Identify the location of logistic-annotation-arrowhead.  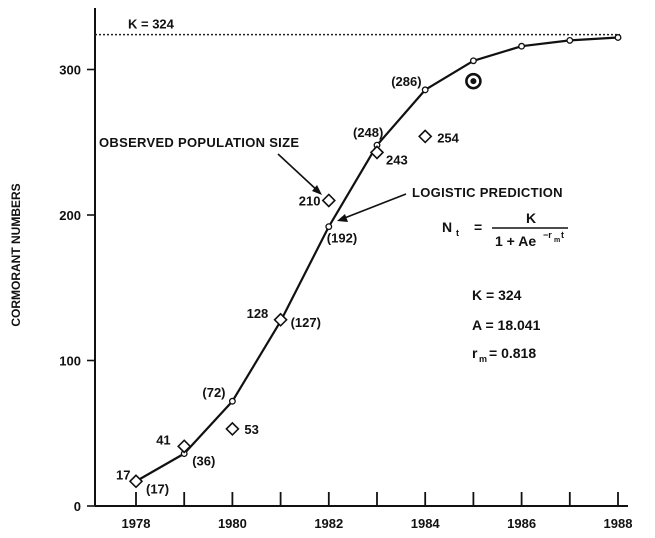
(342, 218).